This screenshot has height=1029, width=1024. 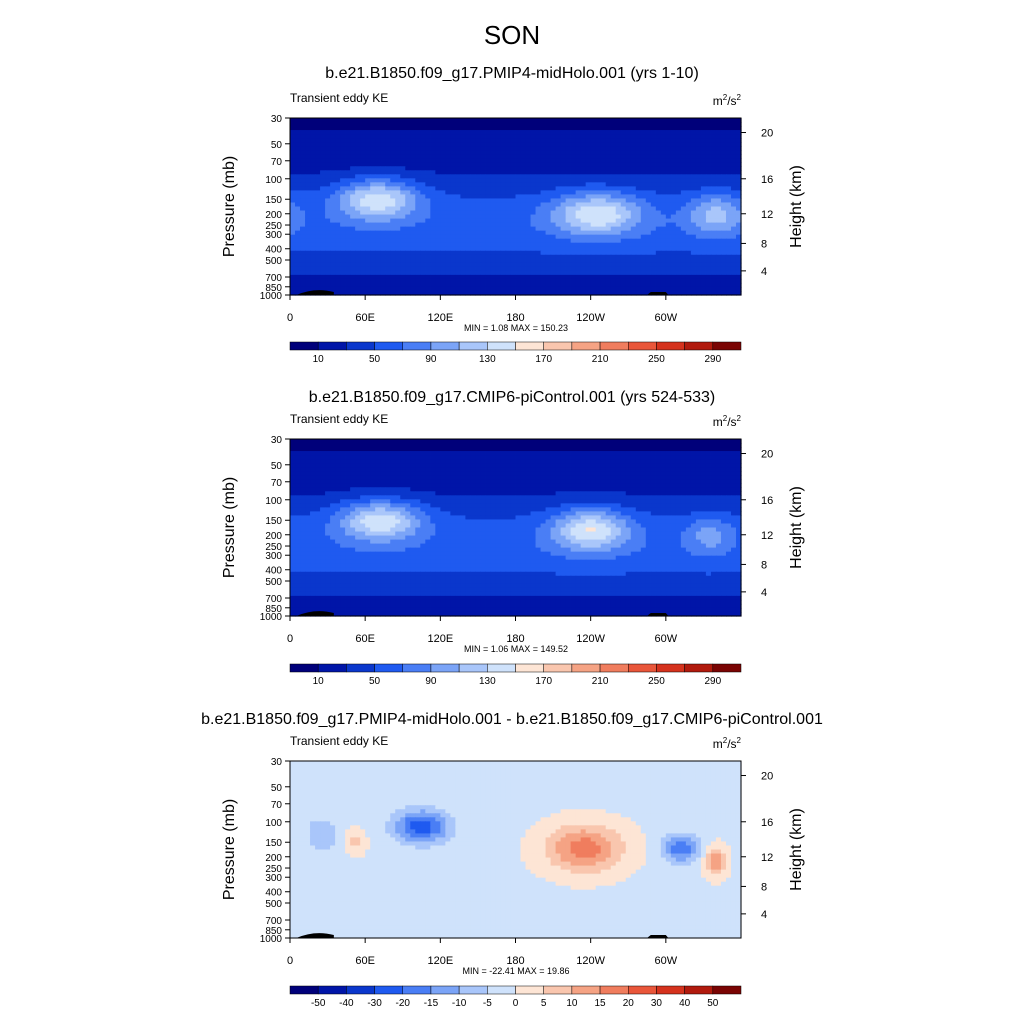 What do you see at coordinates (273, 235) in the screenshot?
I see `y-tick-label: 300` at bounding box center [273, 235].